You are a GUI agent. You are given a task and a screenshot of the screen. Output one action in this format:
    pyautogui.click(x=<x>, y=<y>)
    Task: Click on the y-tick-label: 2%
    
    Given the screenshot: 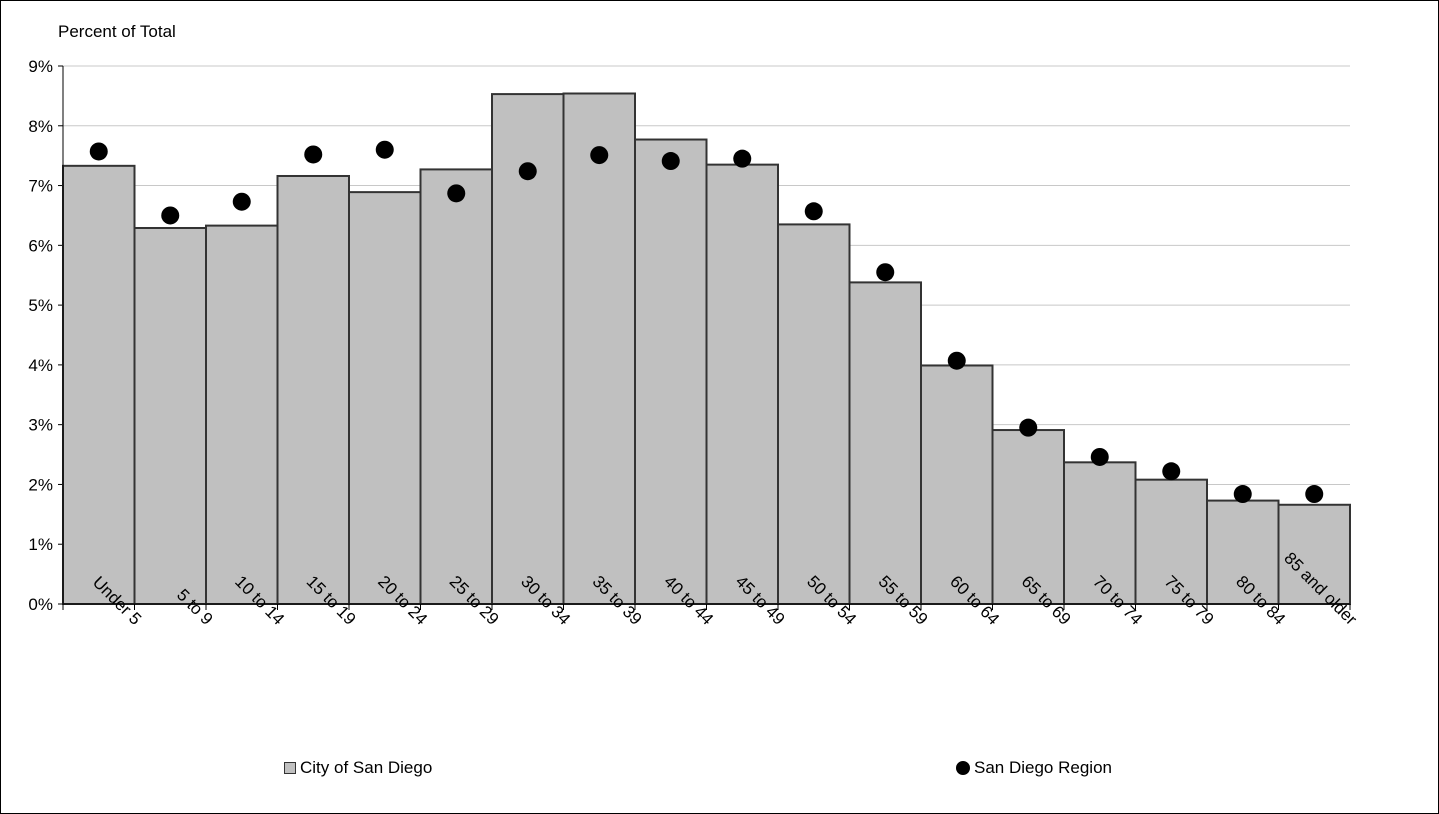 What is the action you would take?
    pyautogui.click(x=40, y=484)
    